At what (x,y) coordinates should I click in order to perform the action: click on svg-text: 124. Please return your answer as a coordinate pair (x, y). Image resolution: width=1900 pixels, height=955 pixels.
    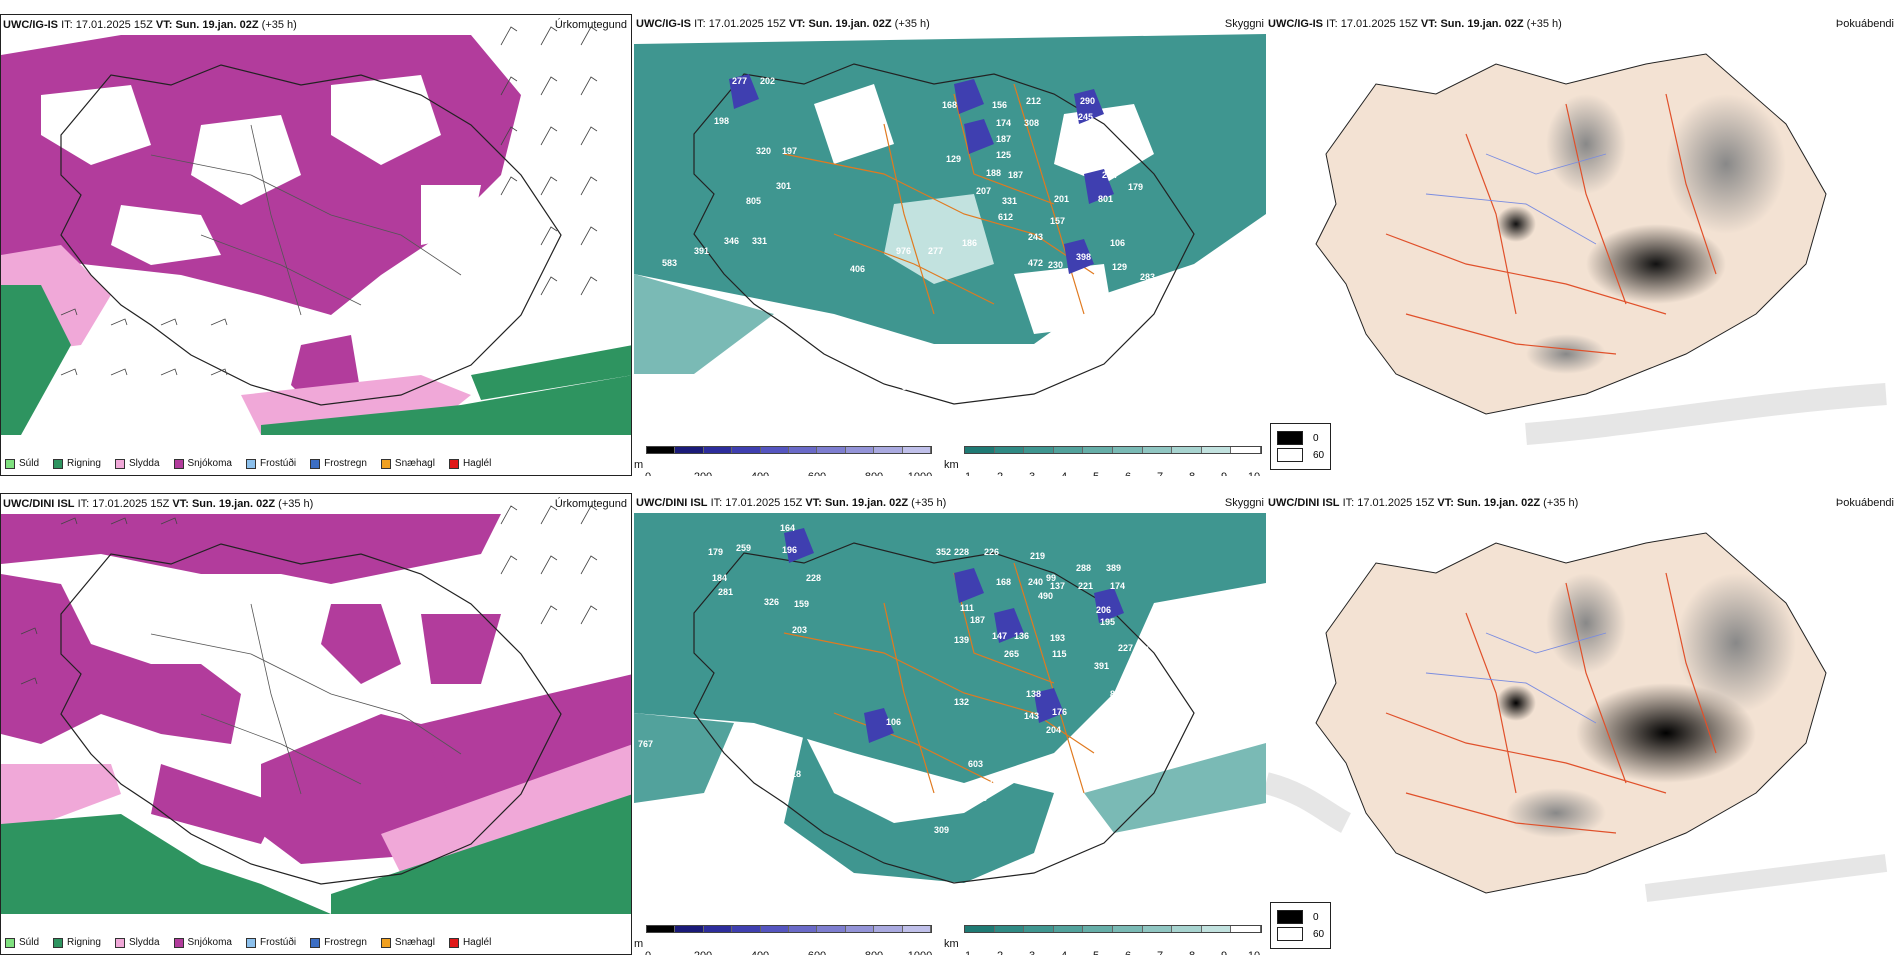
    Looking at the image, I should click on (1117, 712).